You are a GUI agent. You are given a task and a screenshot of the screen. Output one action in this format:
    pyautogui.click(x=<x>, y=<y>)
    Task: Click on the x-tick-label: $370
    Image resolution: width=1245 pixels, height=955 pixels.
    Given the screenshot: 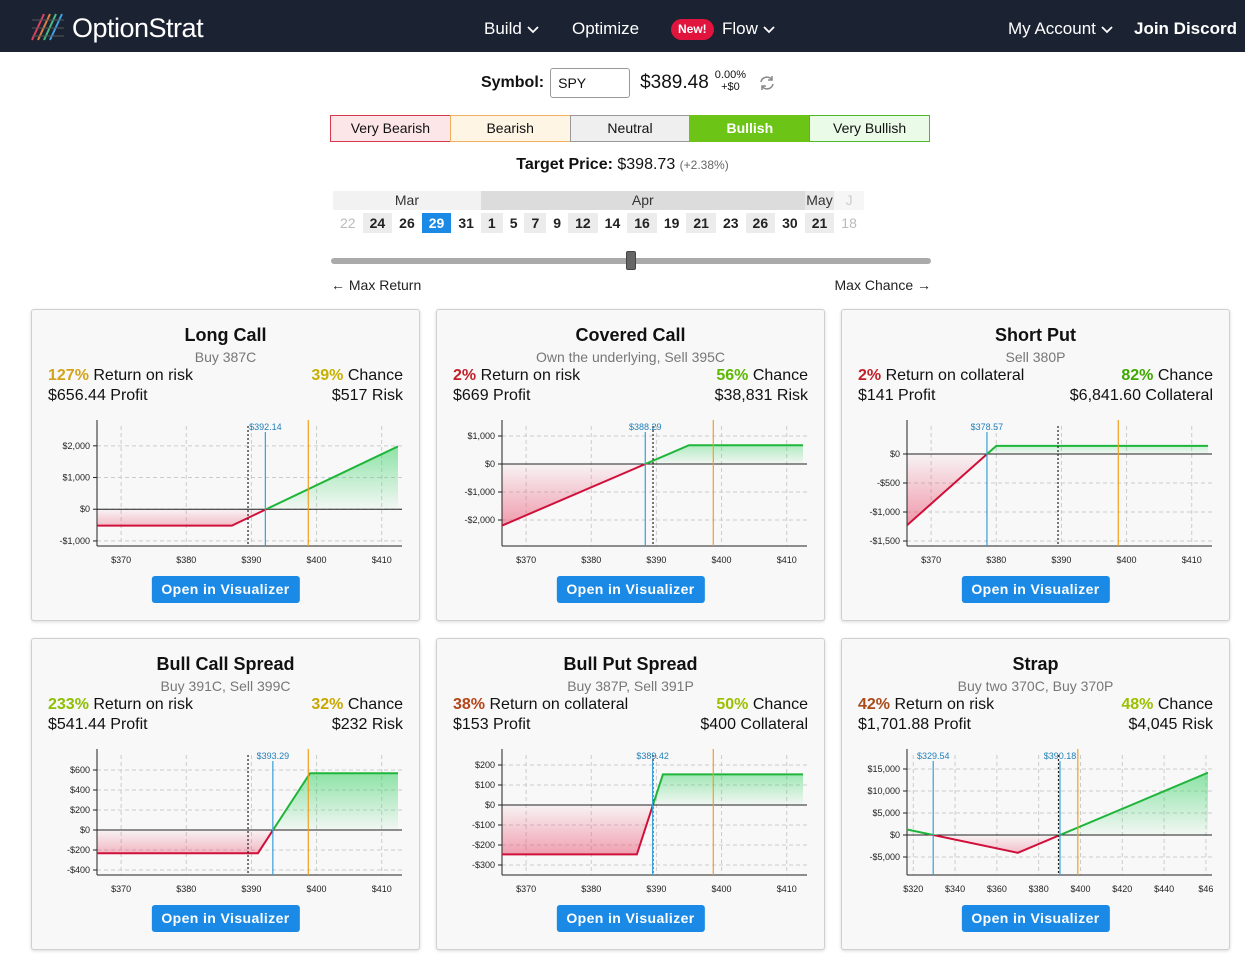 What is the action you would take?
    pyautogui.click(x=121, y=889)
    